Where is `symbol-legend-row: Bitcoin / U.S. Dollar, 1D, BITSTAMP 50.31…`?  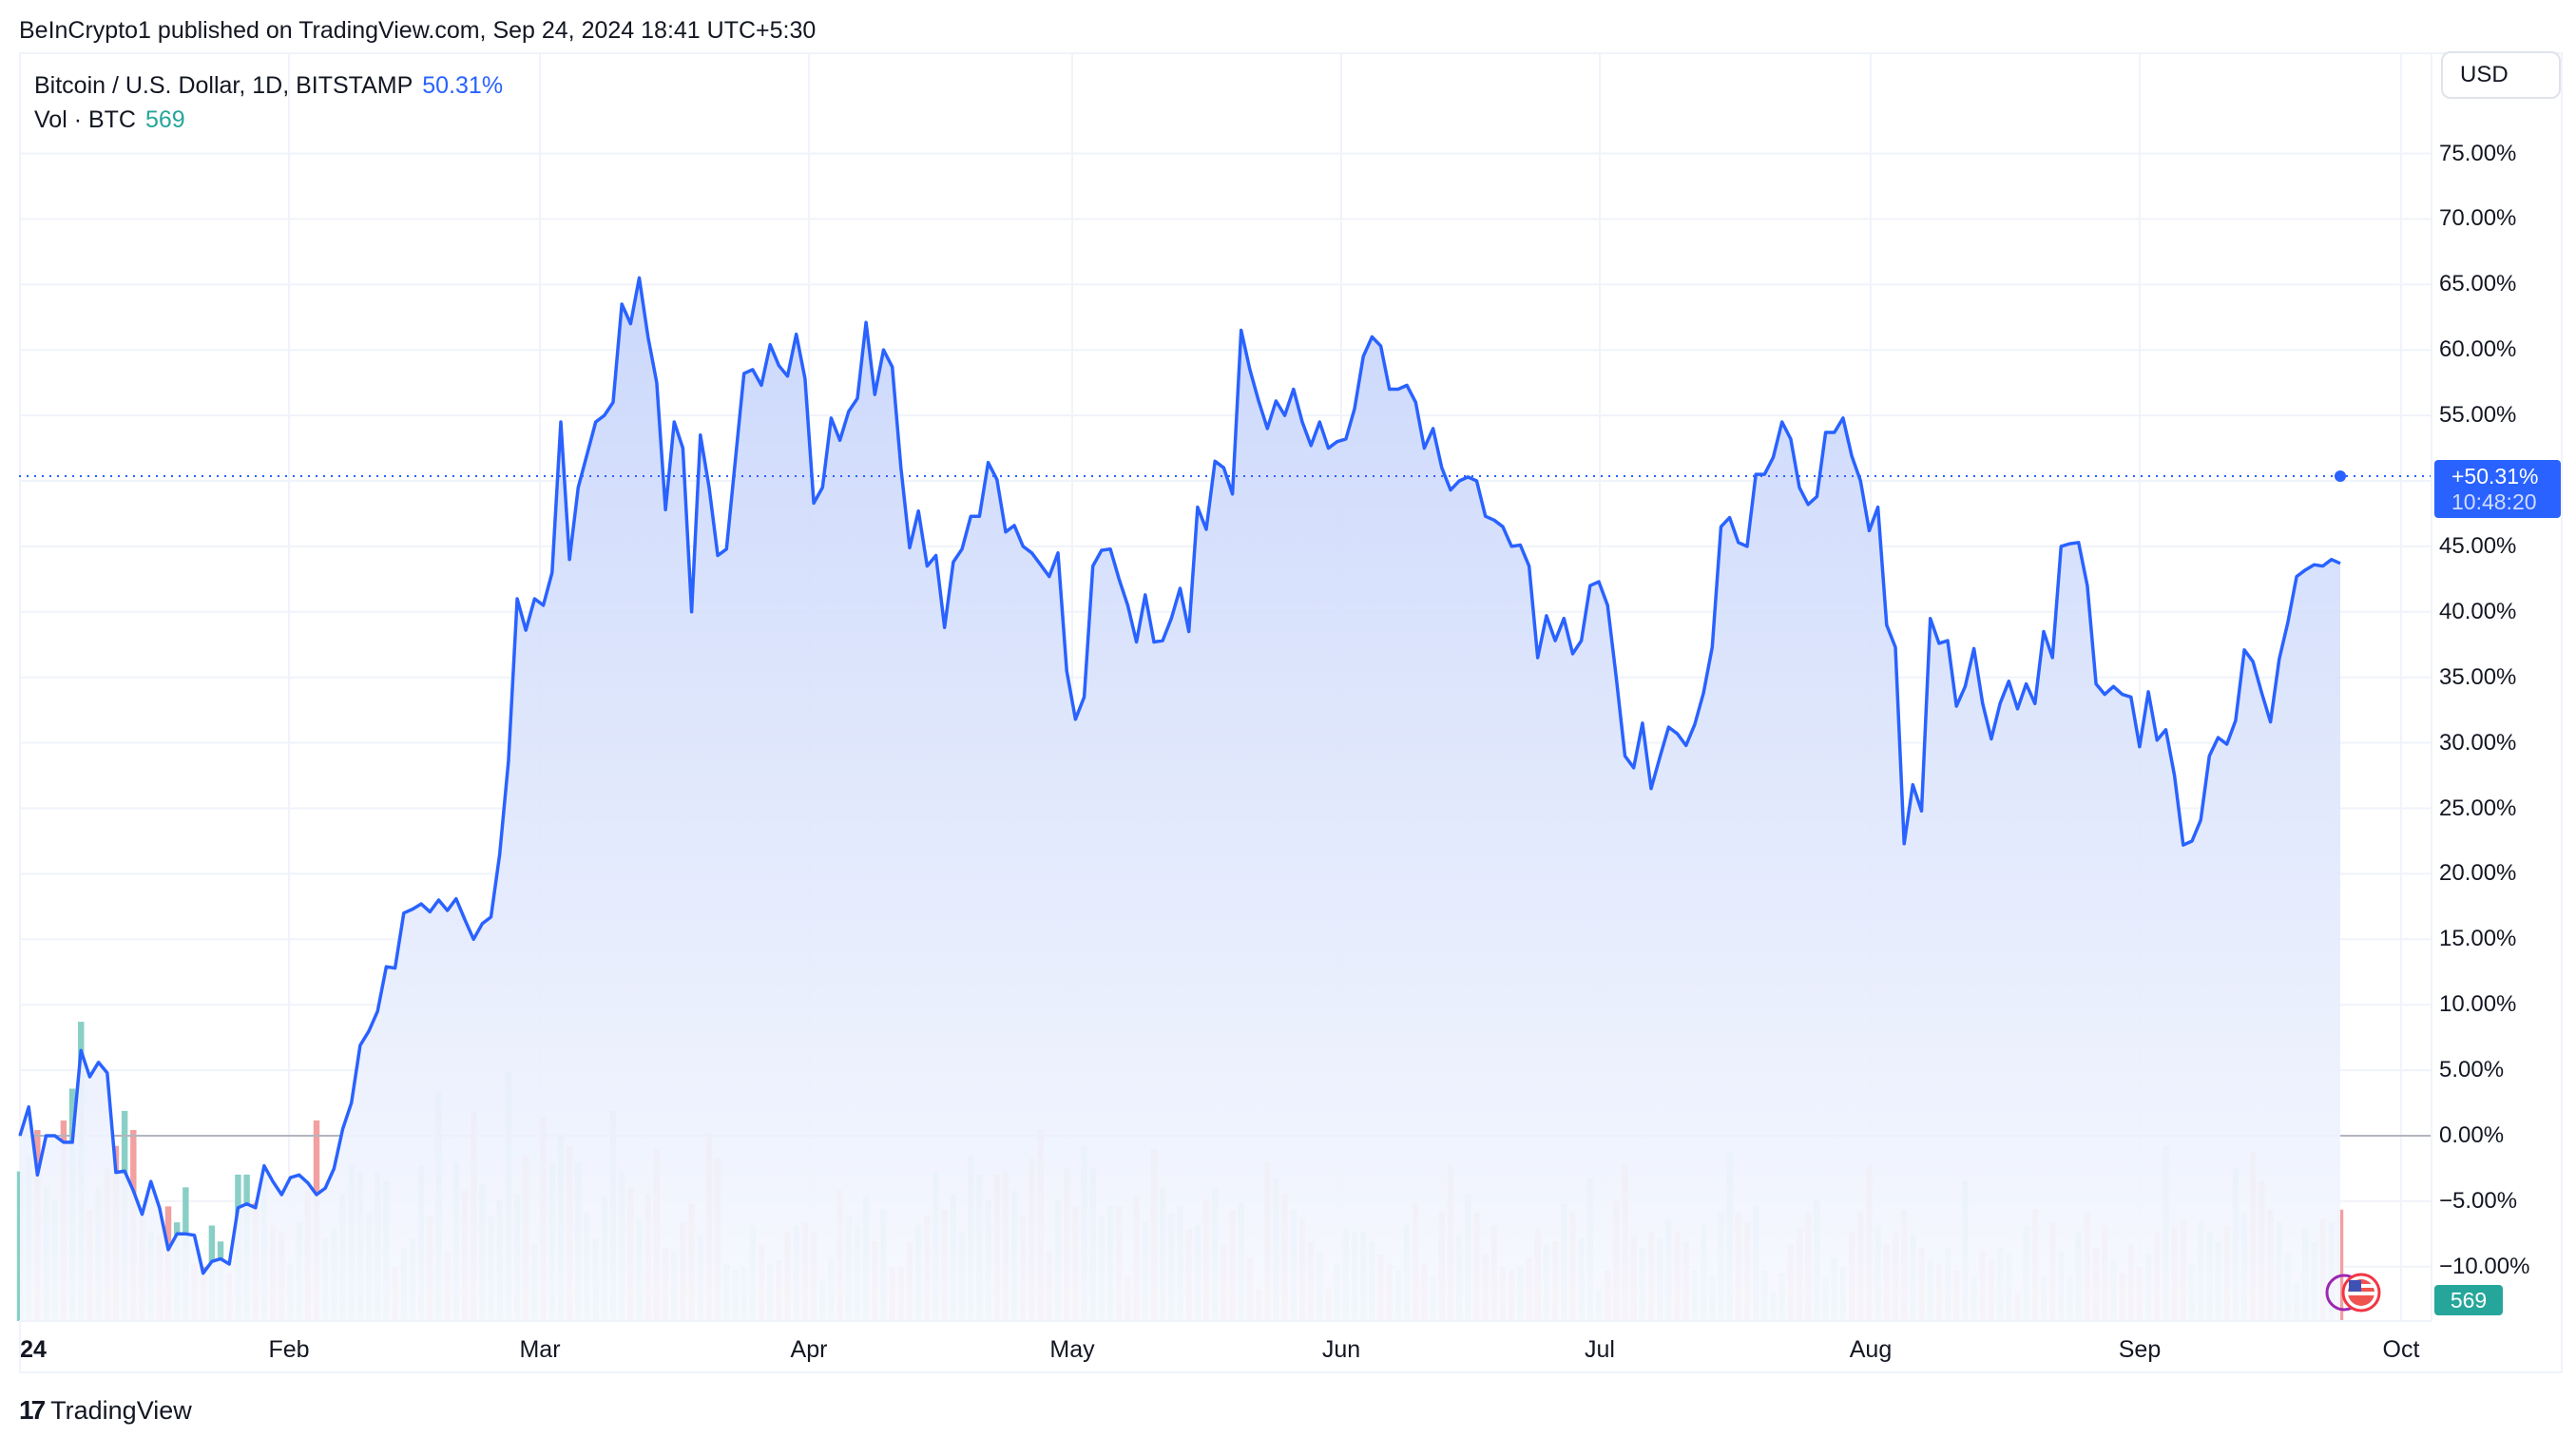 symbol-legend-row: Bitcoin / U.S. Dollar, 1D, BITSTAMP 50.31… is located at coordinates (269, 85).